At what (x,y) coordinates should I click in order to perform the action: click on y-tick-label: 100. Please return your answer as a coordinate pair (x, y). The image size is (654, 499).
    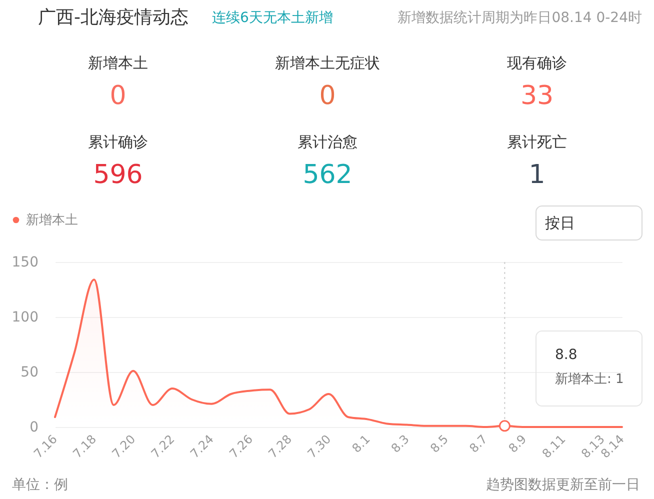
    Looking at the image, I should click on (25, 318).